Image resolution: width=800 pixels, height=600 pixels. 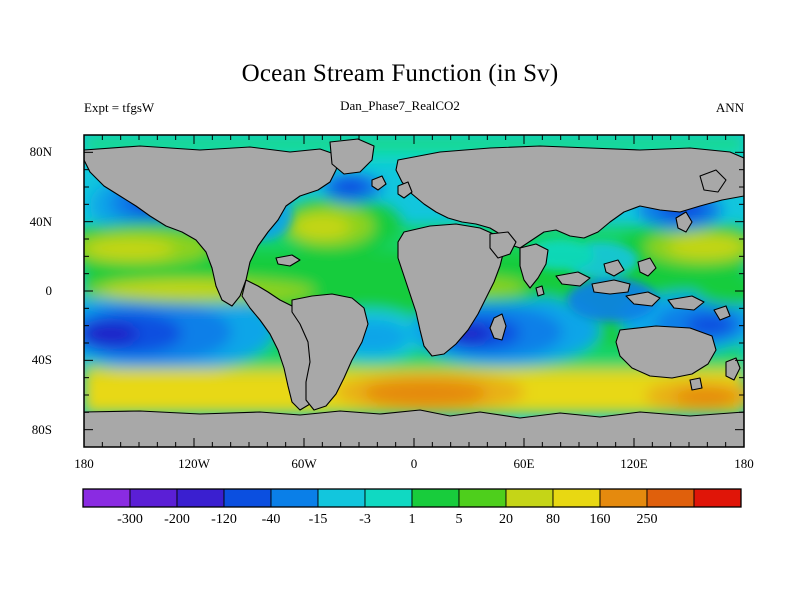 I want to click on x-axis-tick-label: 0, so click(x=414, y=463).